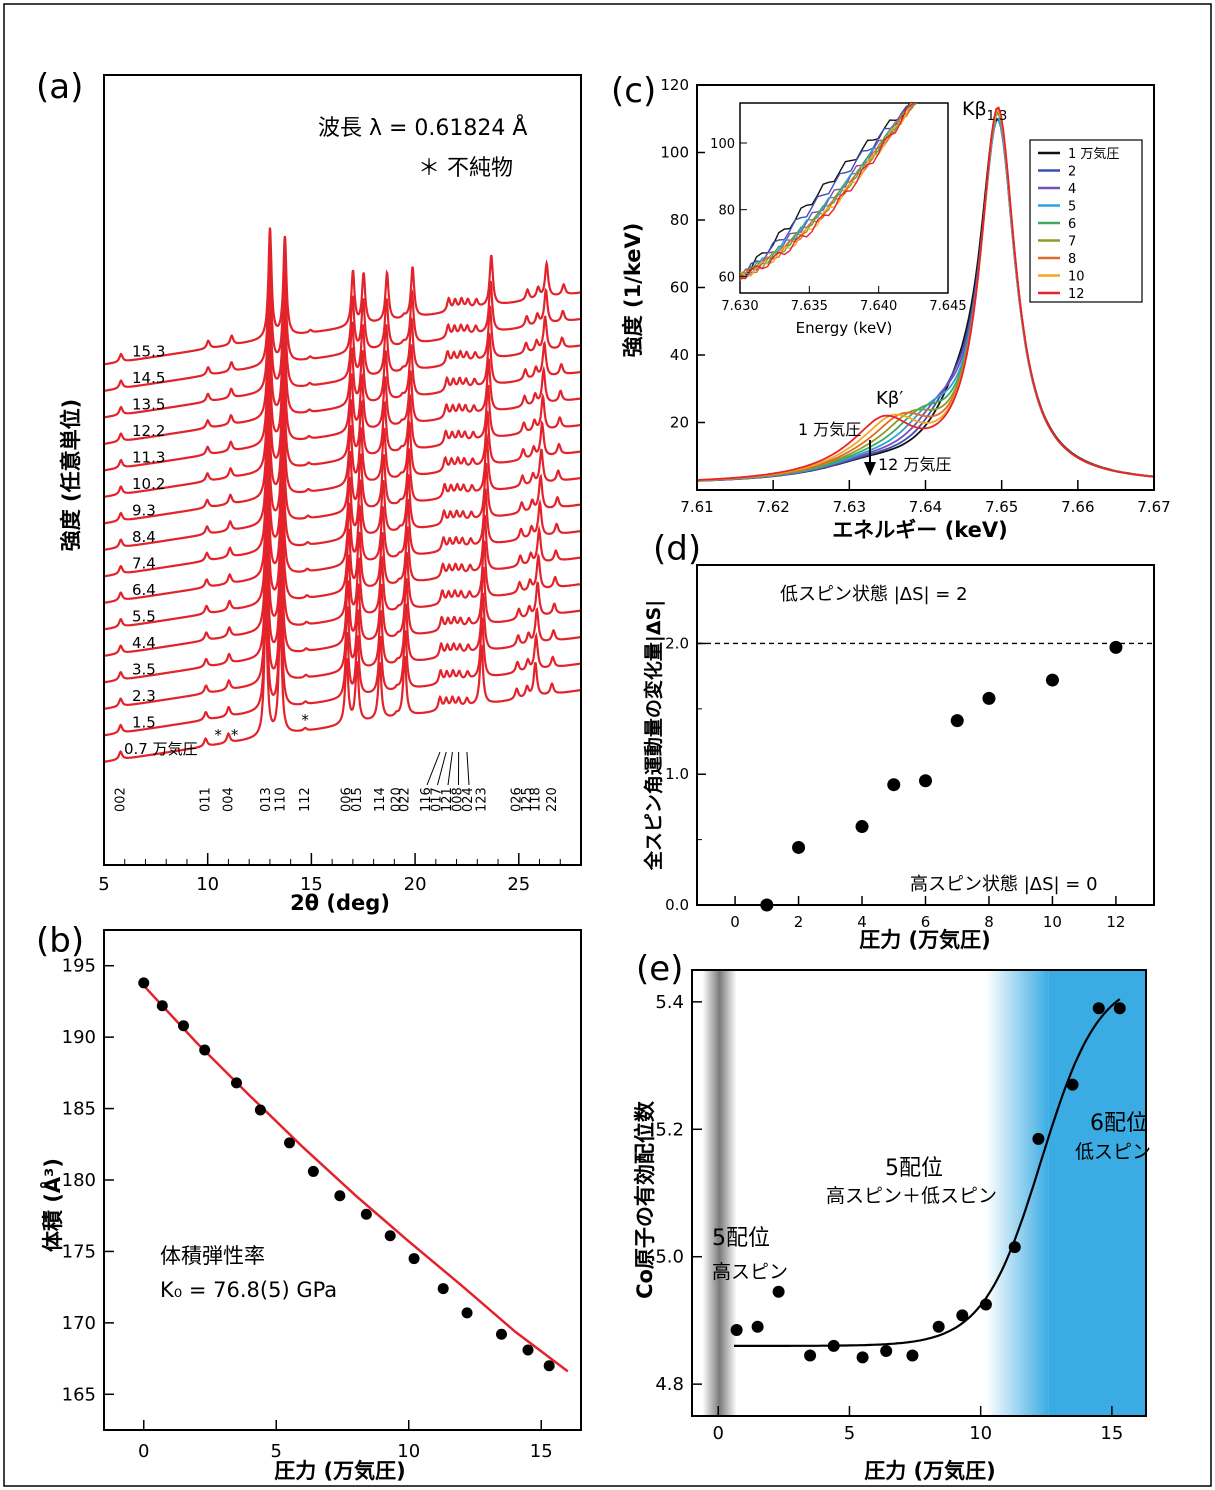 Image resolution: width=1215 pixels, height=1490 pixels. I want to click on hkl-label: 002, so click(121, 799).